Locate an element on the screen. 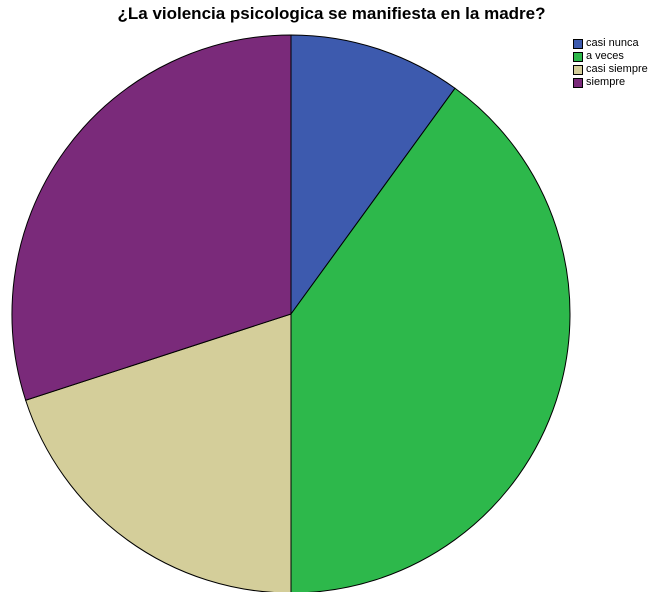  legend-label: casi nunca is located at coordinates (612, 43).